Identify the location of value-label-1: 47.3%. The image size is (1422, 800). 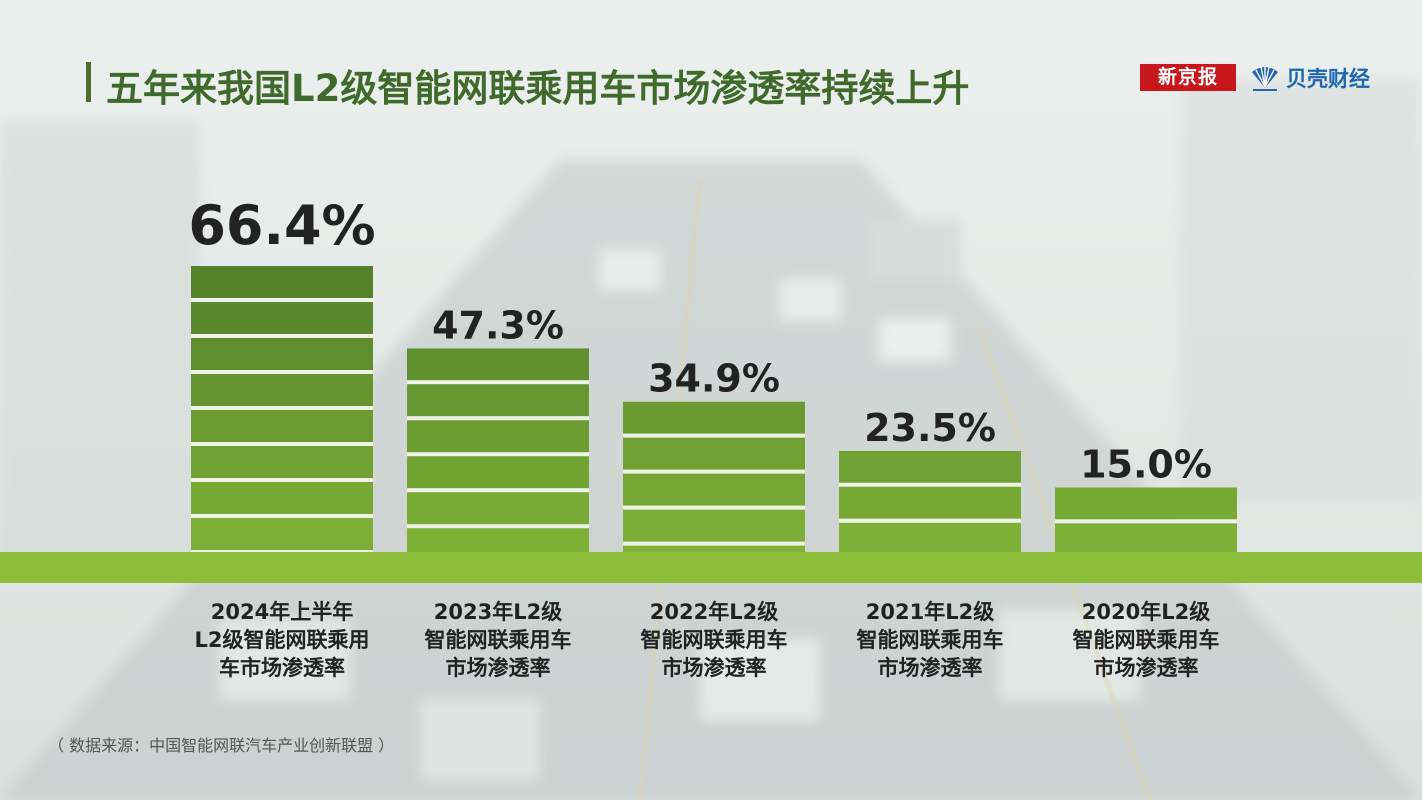
(498, 325).